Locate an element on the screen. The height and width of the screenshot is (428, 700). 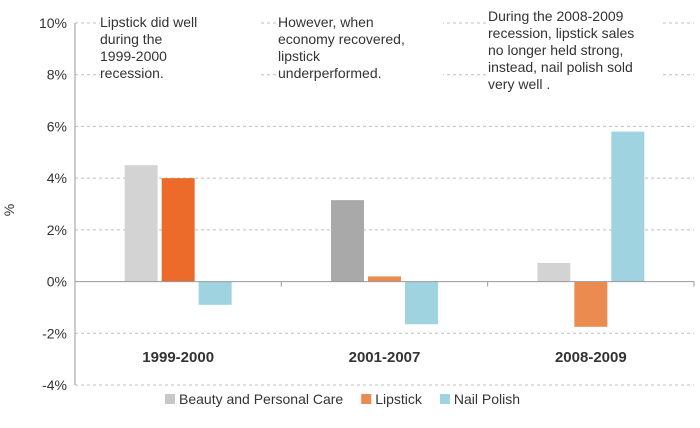
y-tick-label: -4% is located at coordinates (54, 385).